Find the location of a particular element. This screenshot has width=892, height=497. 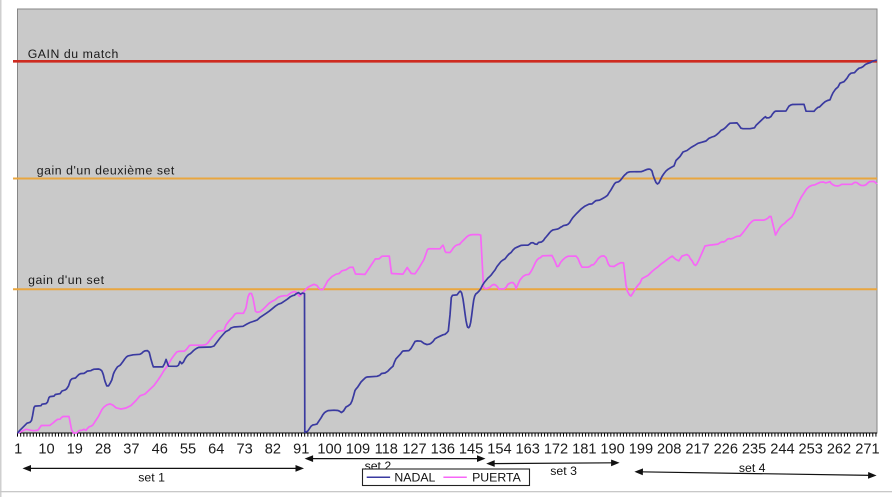

svg-text: 37 is located at coordinates (131, 450).